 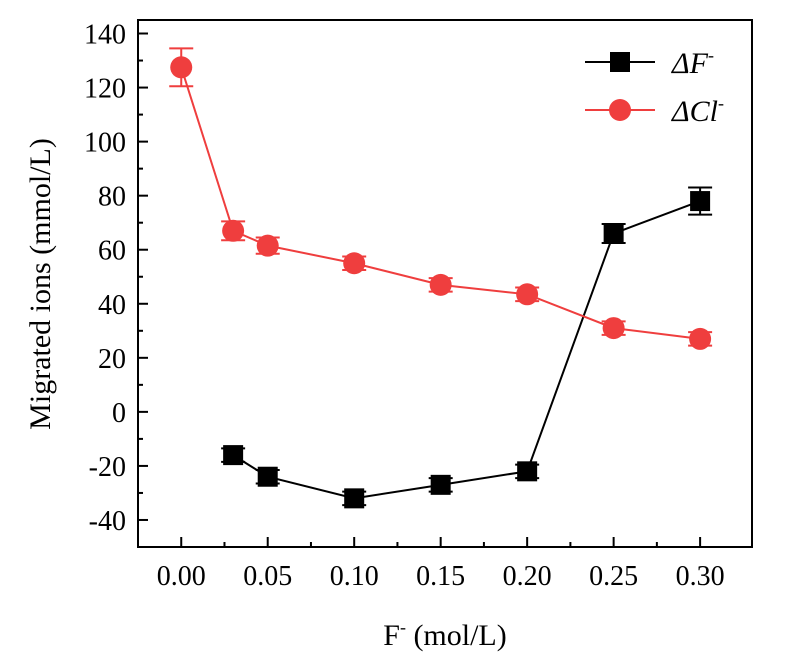 What do you see at coordinates (694, 111) in the screenshot?
I see `legend-label-main: ΔCl` at bounding box center [694, 111].